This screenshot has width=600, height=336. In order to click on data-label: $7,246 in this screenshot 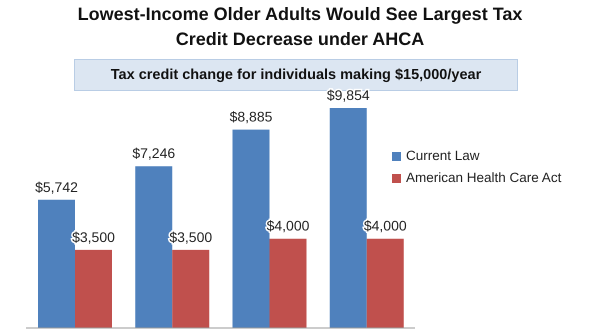, I will do `click(154, 153)`.